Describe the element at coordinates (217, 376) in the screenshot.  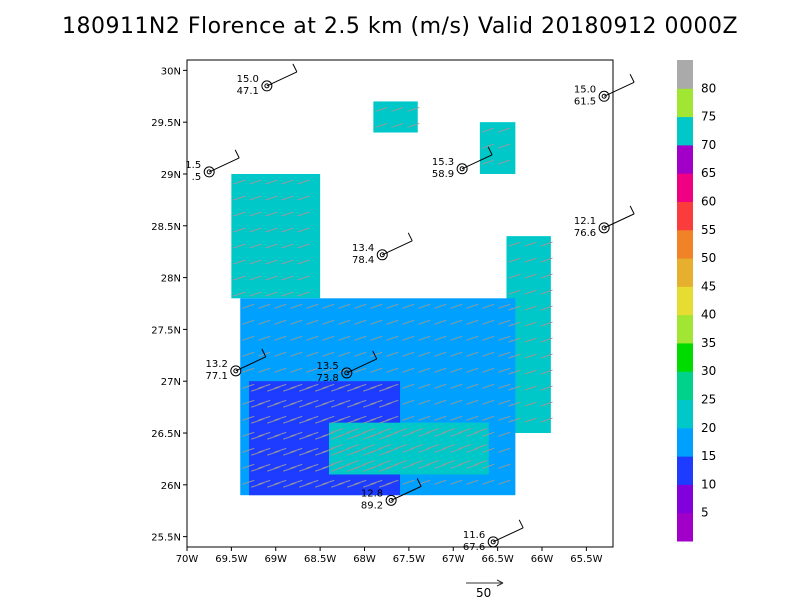
I see `observation-value: 77.1` at that location.